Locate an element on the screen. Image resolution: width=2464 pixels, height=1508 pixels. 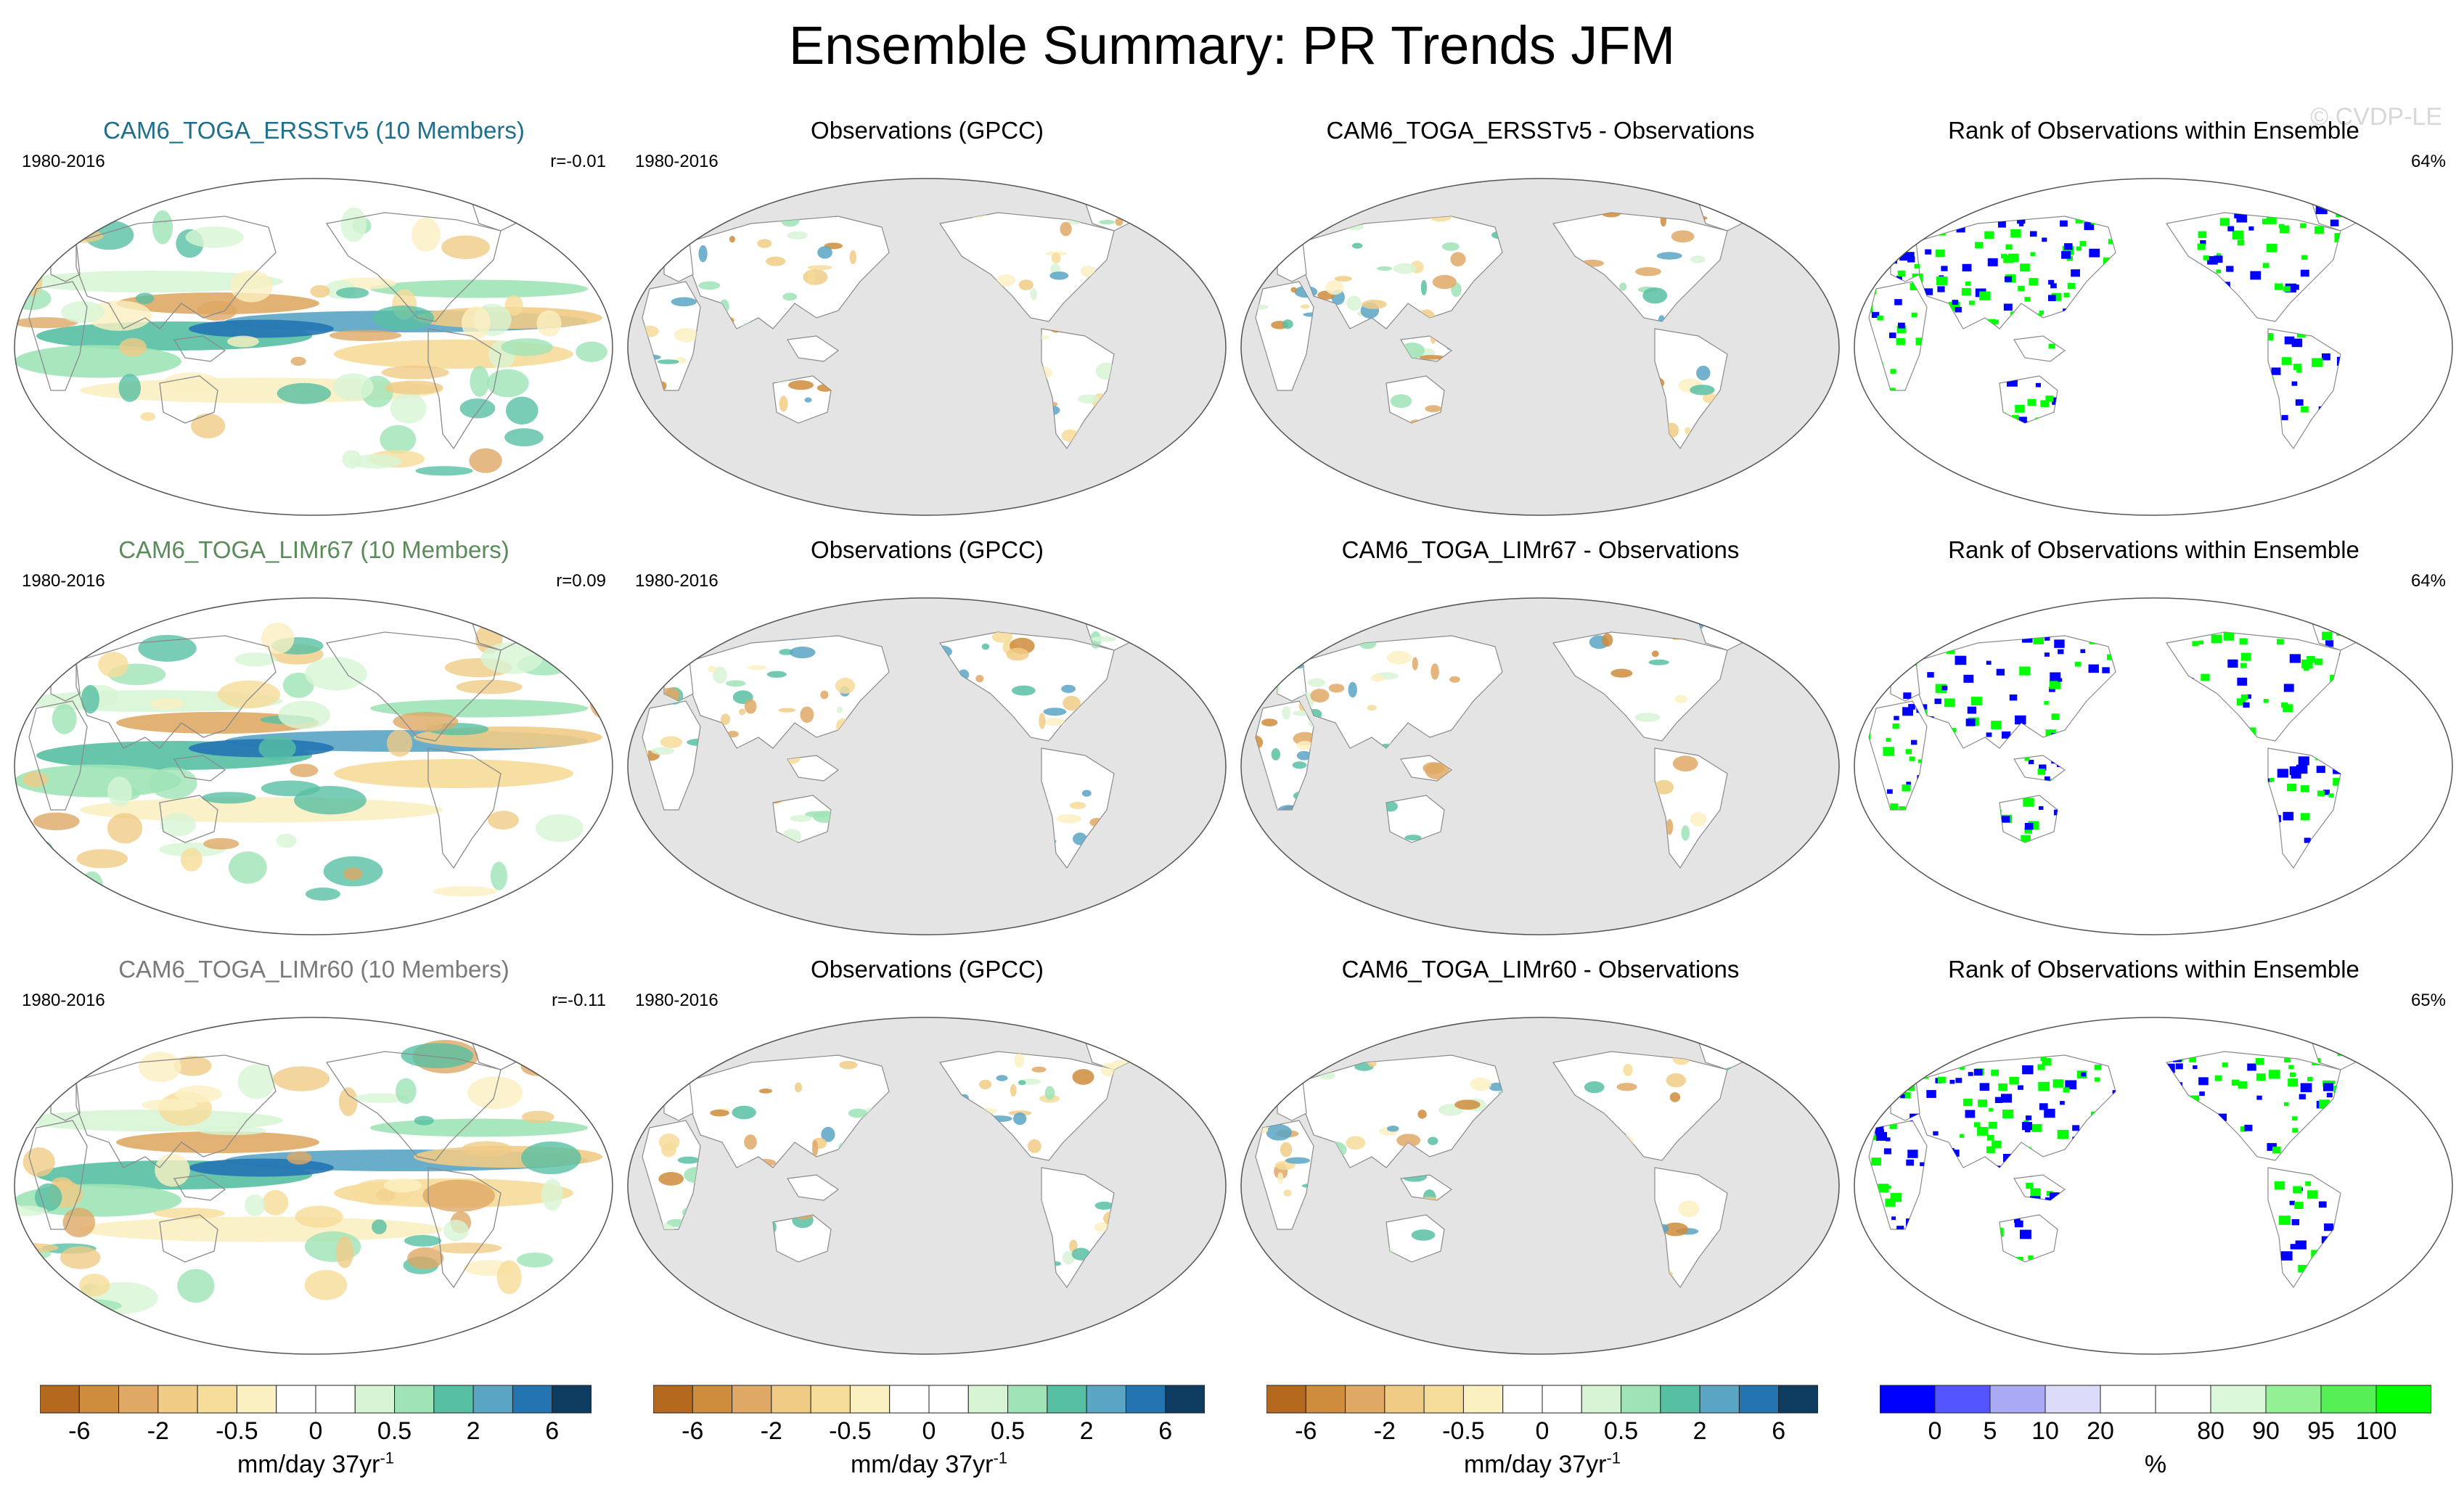
colorbar-tick-label: 0 is located at coordinates (1935, 1431).